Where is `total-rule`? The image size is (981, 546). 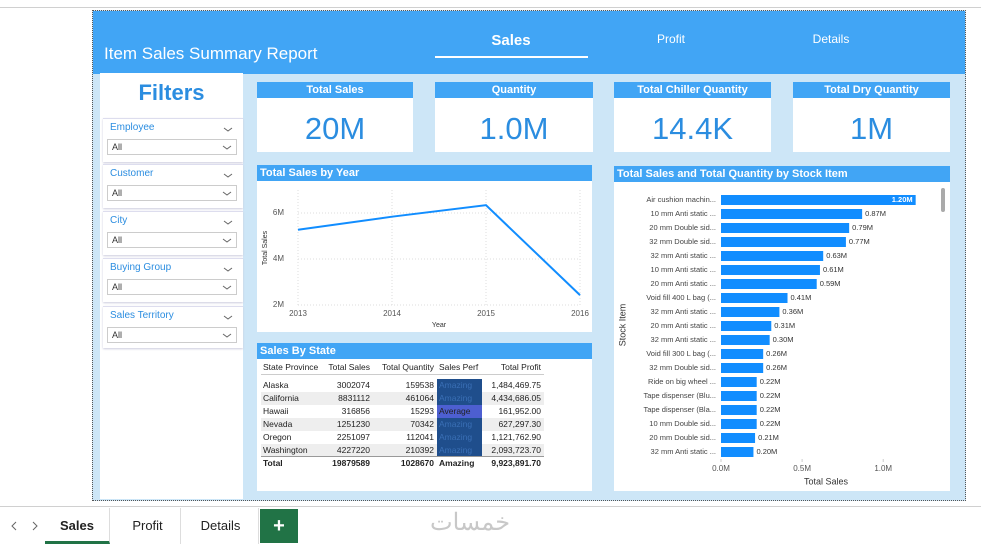 total-rule is located at coordinates (402, 456).